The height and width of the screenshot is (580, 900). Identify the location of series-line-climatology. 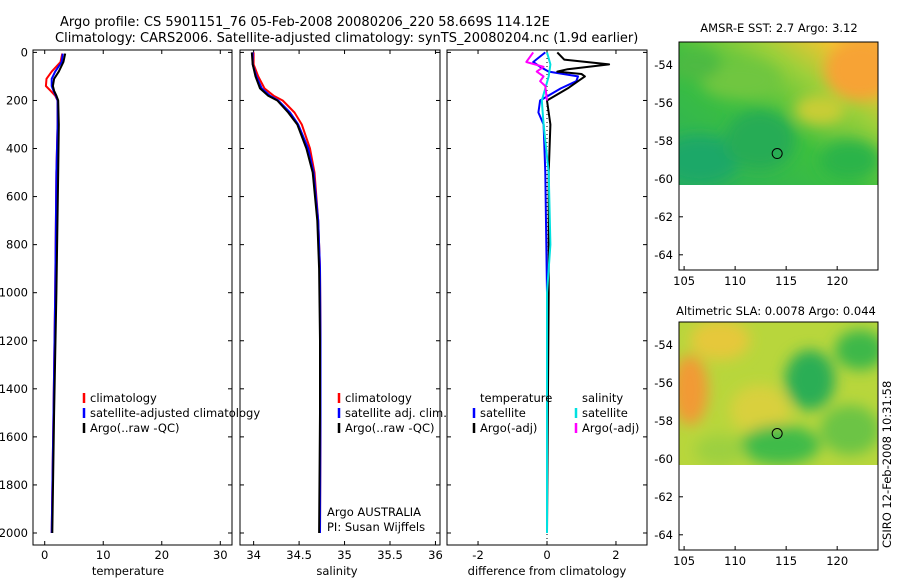
(287, 293).